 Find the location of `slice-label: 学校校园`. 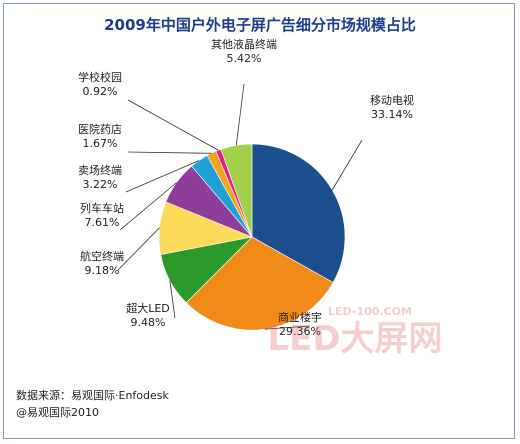

slice-label: 学校校园 is located at coordinates (100, 77).